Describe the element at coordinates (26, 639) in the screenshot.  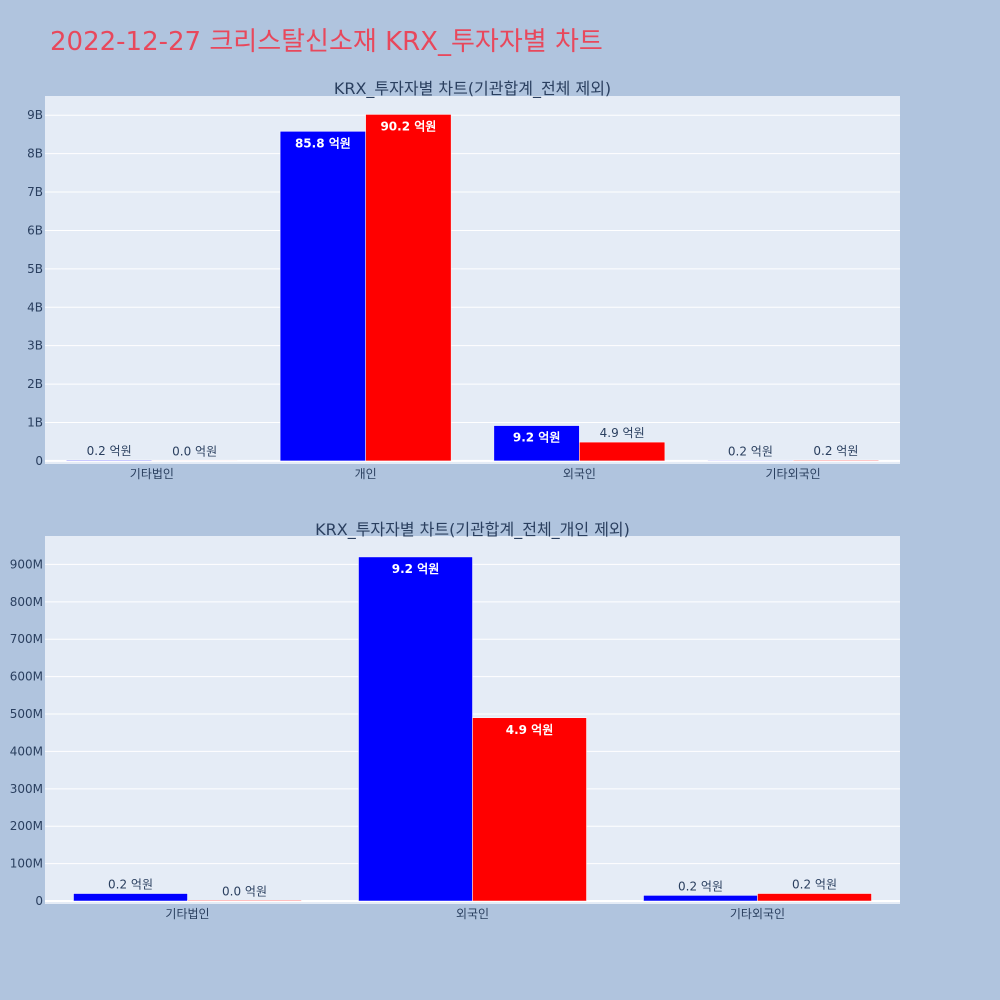
I see `y-tick-label-1-7: 700M` at that location.